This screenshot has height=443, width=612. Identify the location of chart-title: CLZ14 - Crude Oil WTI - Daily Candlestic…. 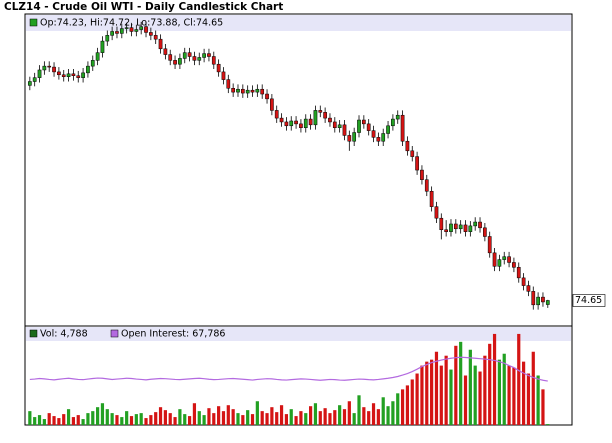
(143, 7).